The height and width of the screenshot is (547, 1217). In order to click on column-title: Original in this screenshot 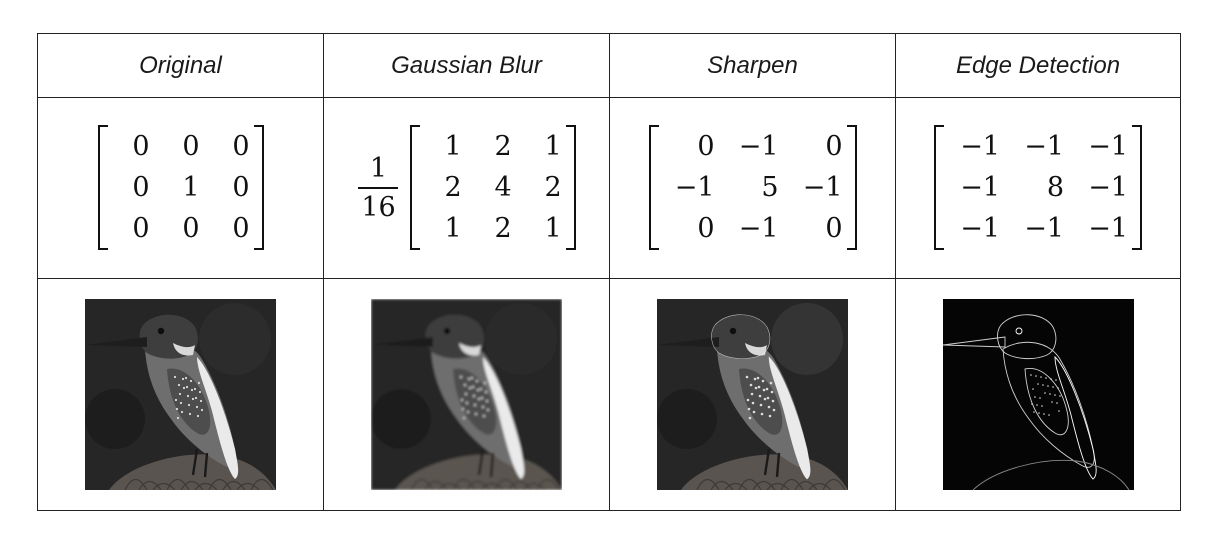, I will do `click(180, 65)`.